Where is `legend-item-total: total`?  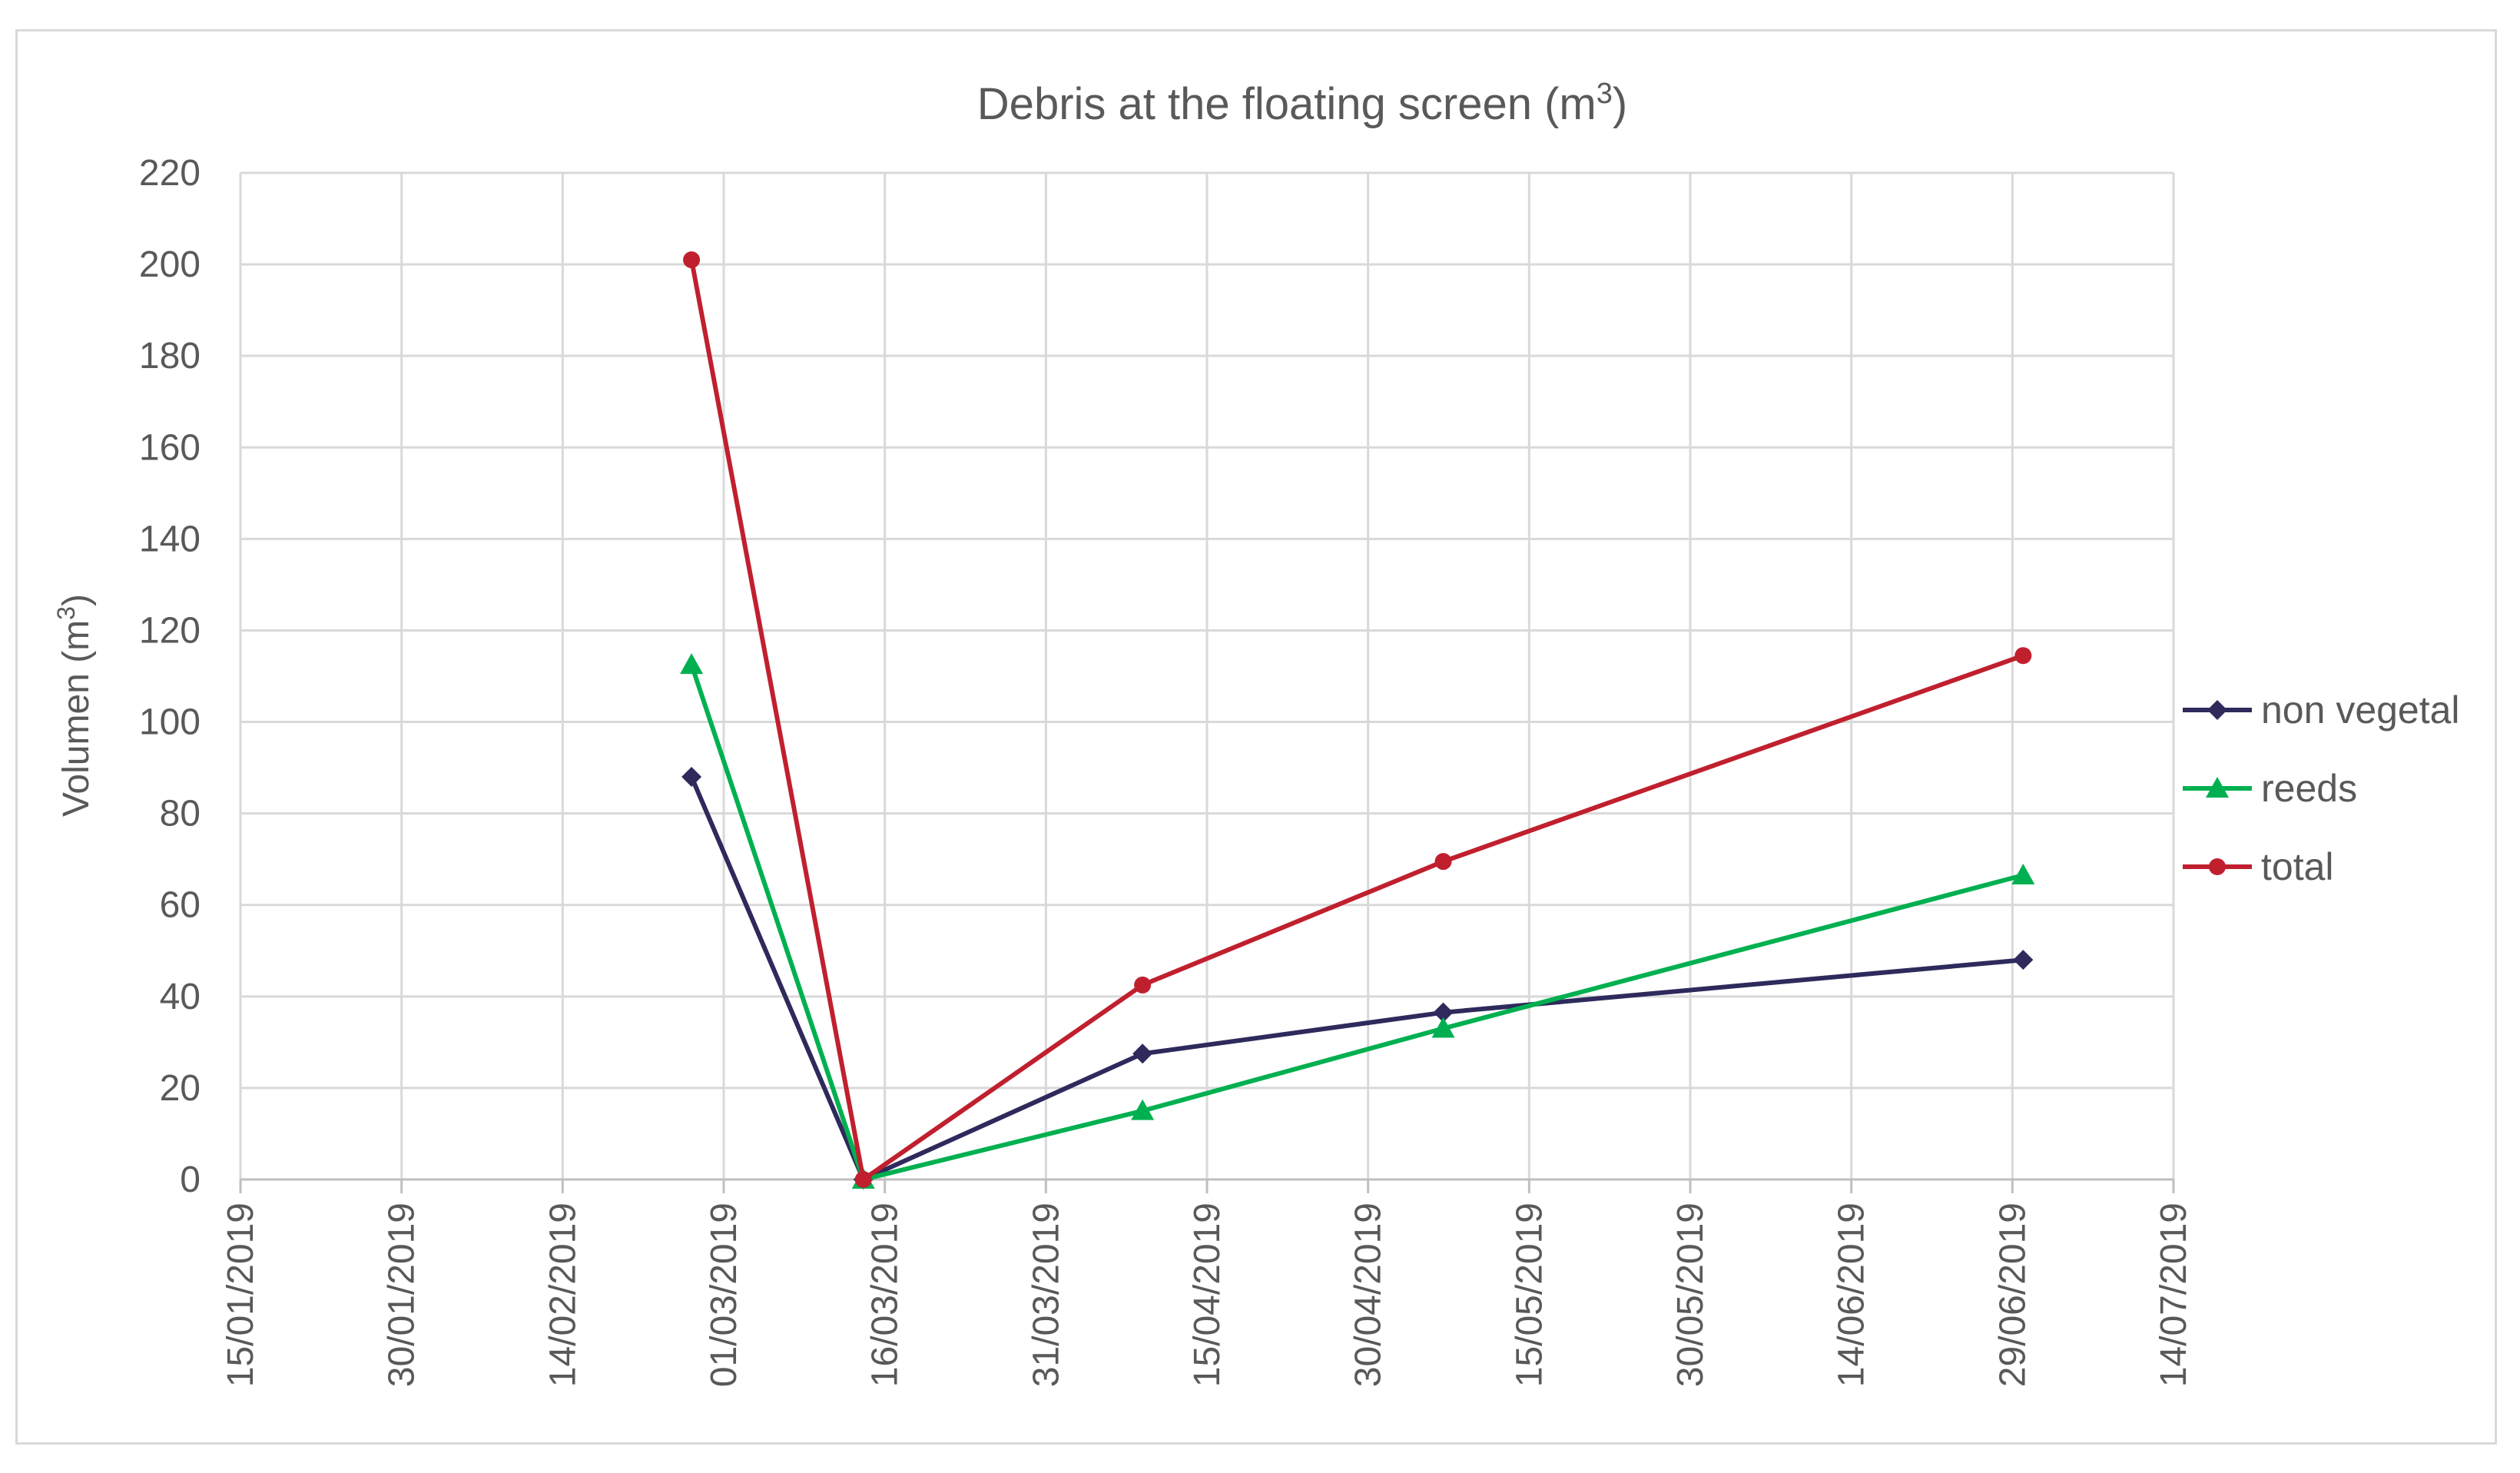
legend-item-total: total is located at coordinates (2259, 866).